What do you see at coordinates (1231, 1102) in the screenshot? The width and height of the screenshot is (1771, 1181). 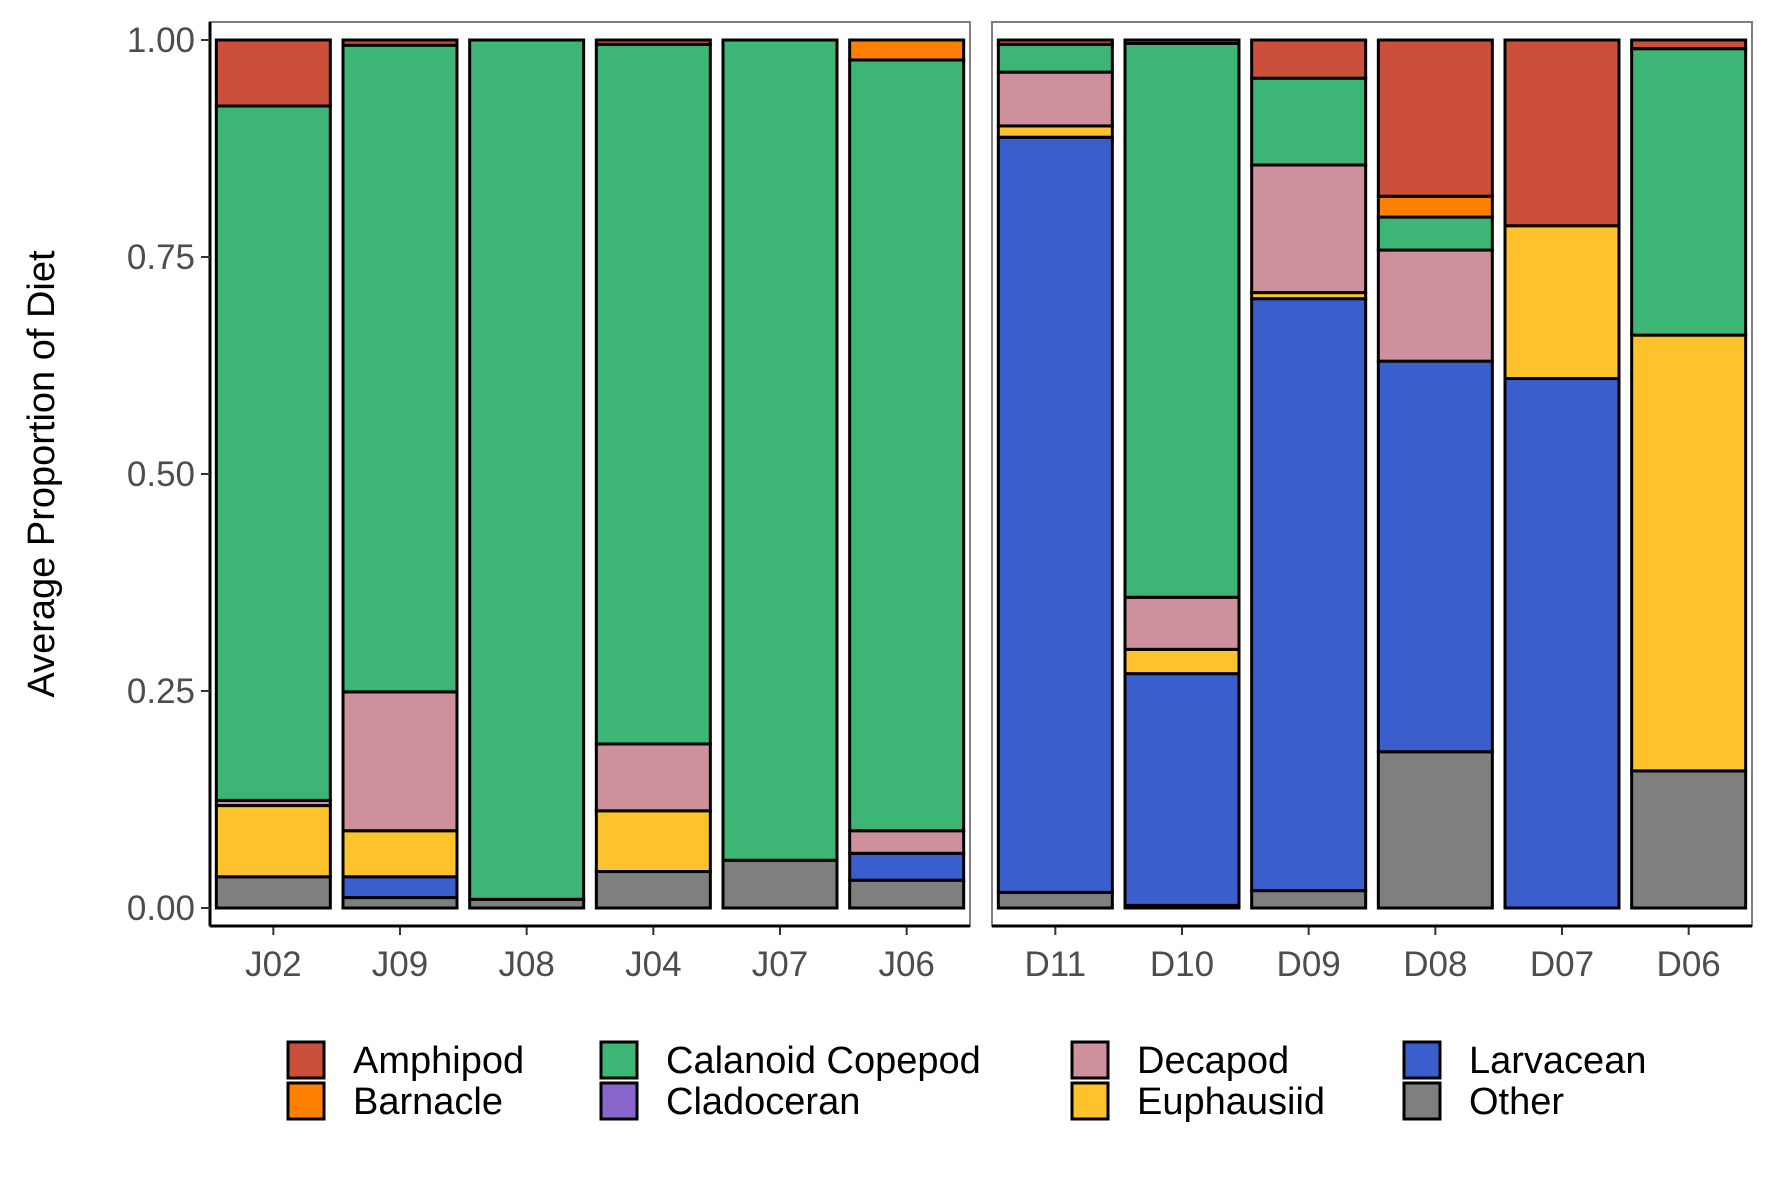 I see `legend-label: Euphausiid` at bounding box center [1231, 1102].